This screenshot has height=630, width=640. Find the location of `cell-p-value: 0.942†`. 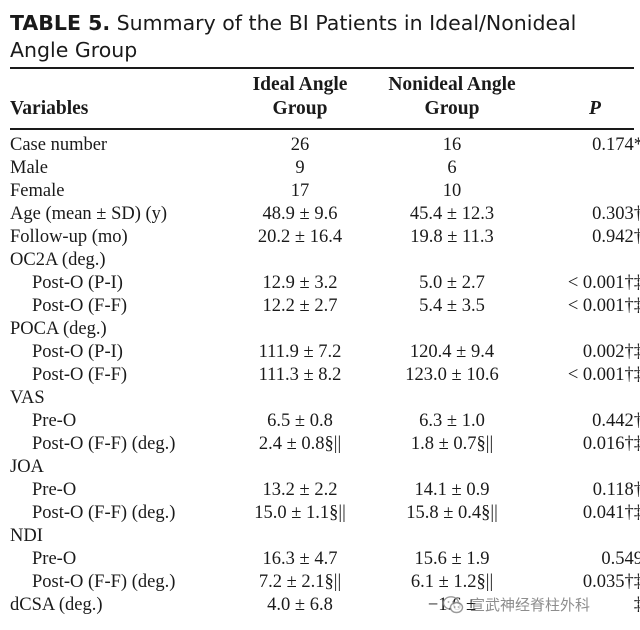

cell-p-value: 0.942† is located at coordinates (616, 237).